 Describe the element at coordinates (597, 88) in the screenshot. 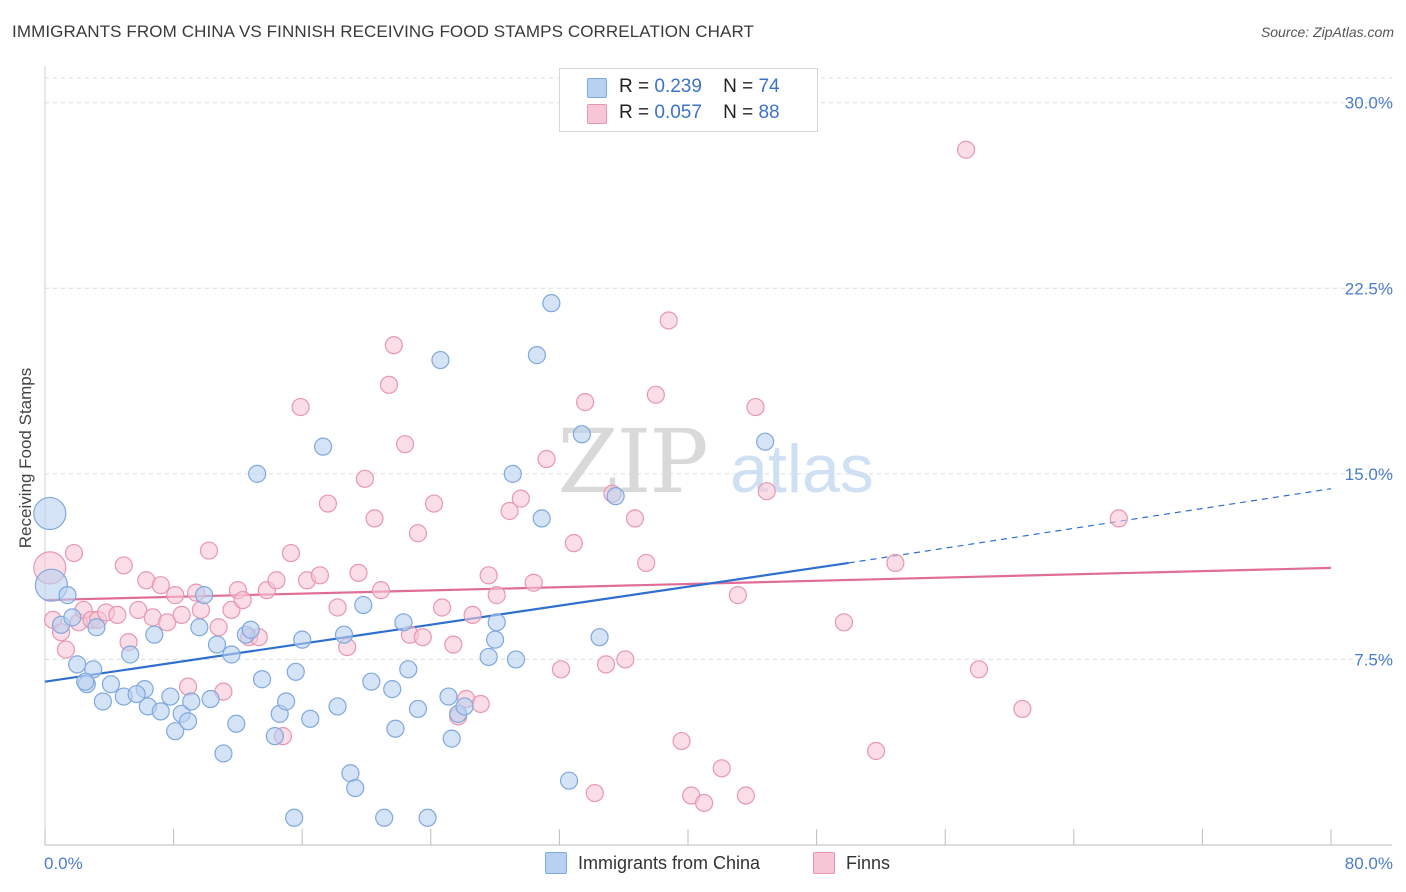

I see `legend-swatch-blue` at that location.